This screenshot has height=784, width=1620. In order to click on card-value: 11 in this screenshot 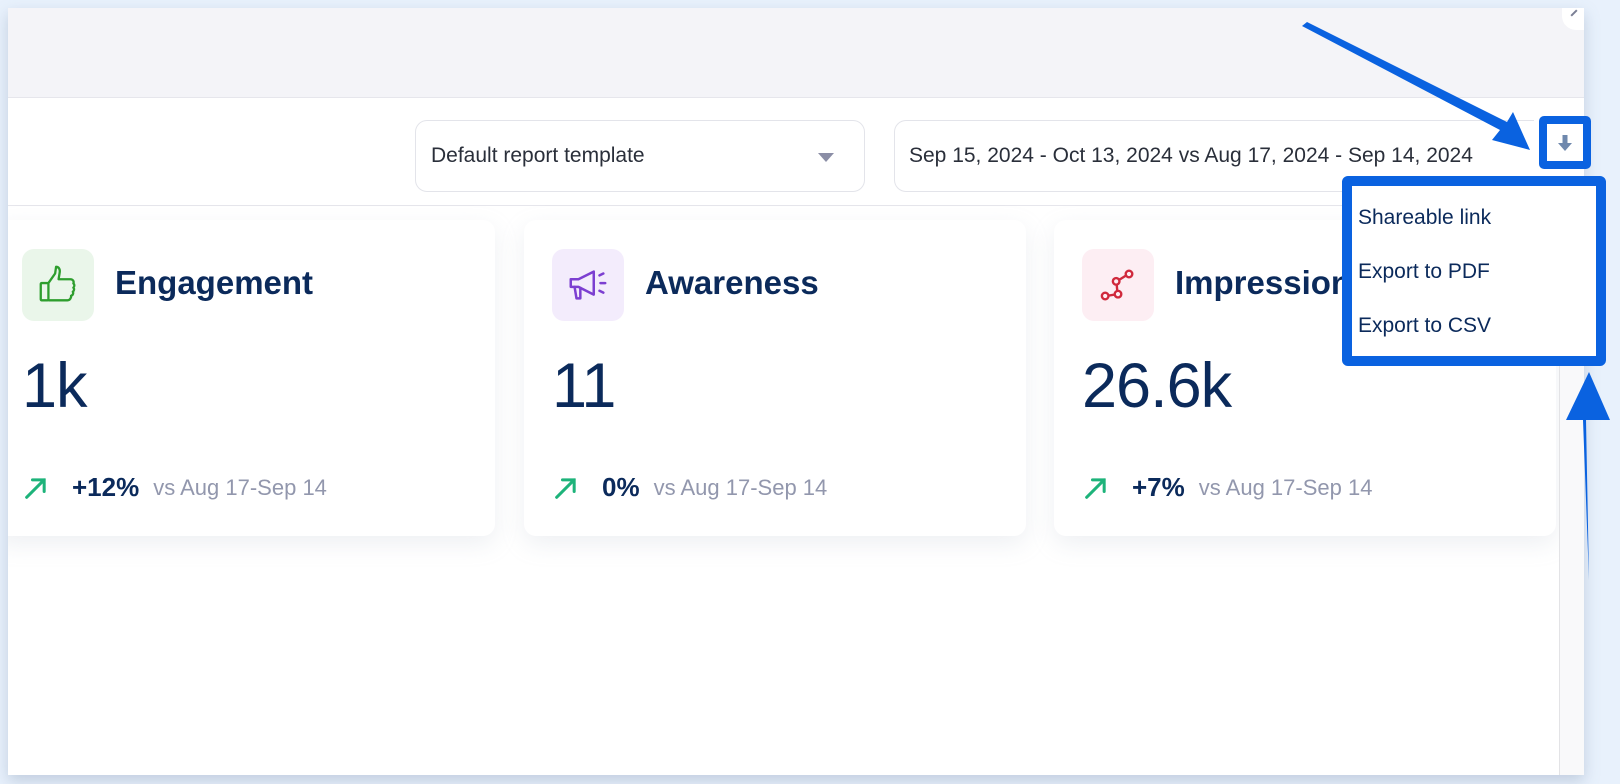, I will do `click(584, 386)`.